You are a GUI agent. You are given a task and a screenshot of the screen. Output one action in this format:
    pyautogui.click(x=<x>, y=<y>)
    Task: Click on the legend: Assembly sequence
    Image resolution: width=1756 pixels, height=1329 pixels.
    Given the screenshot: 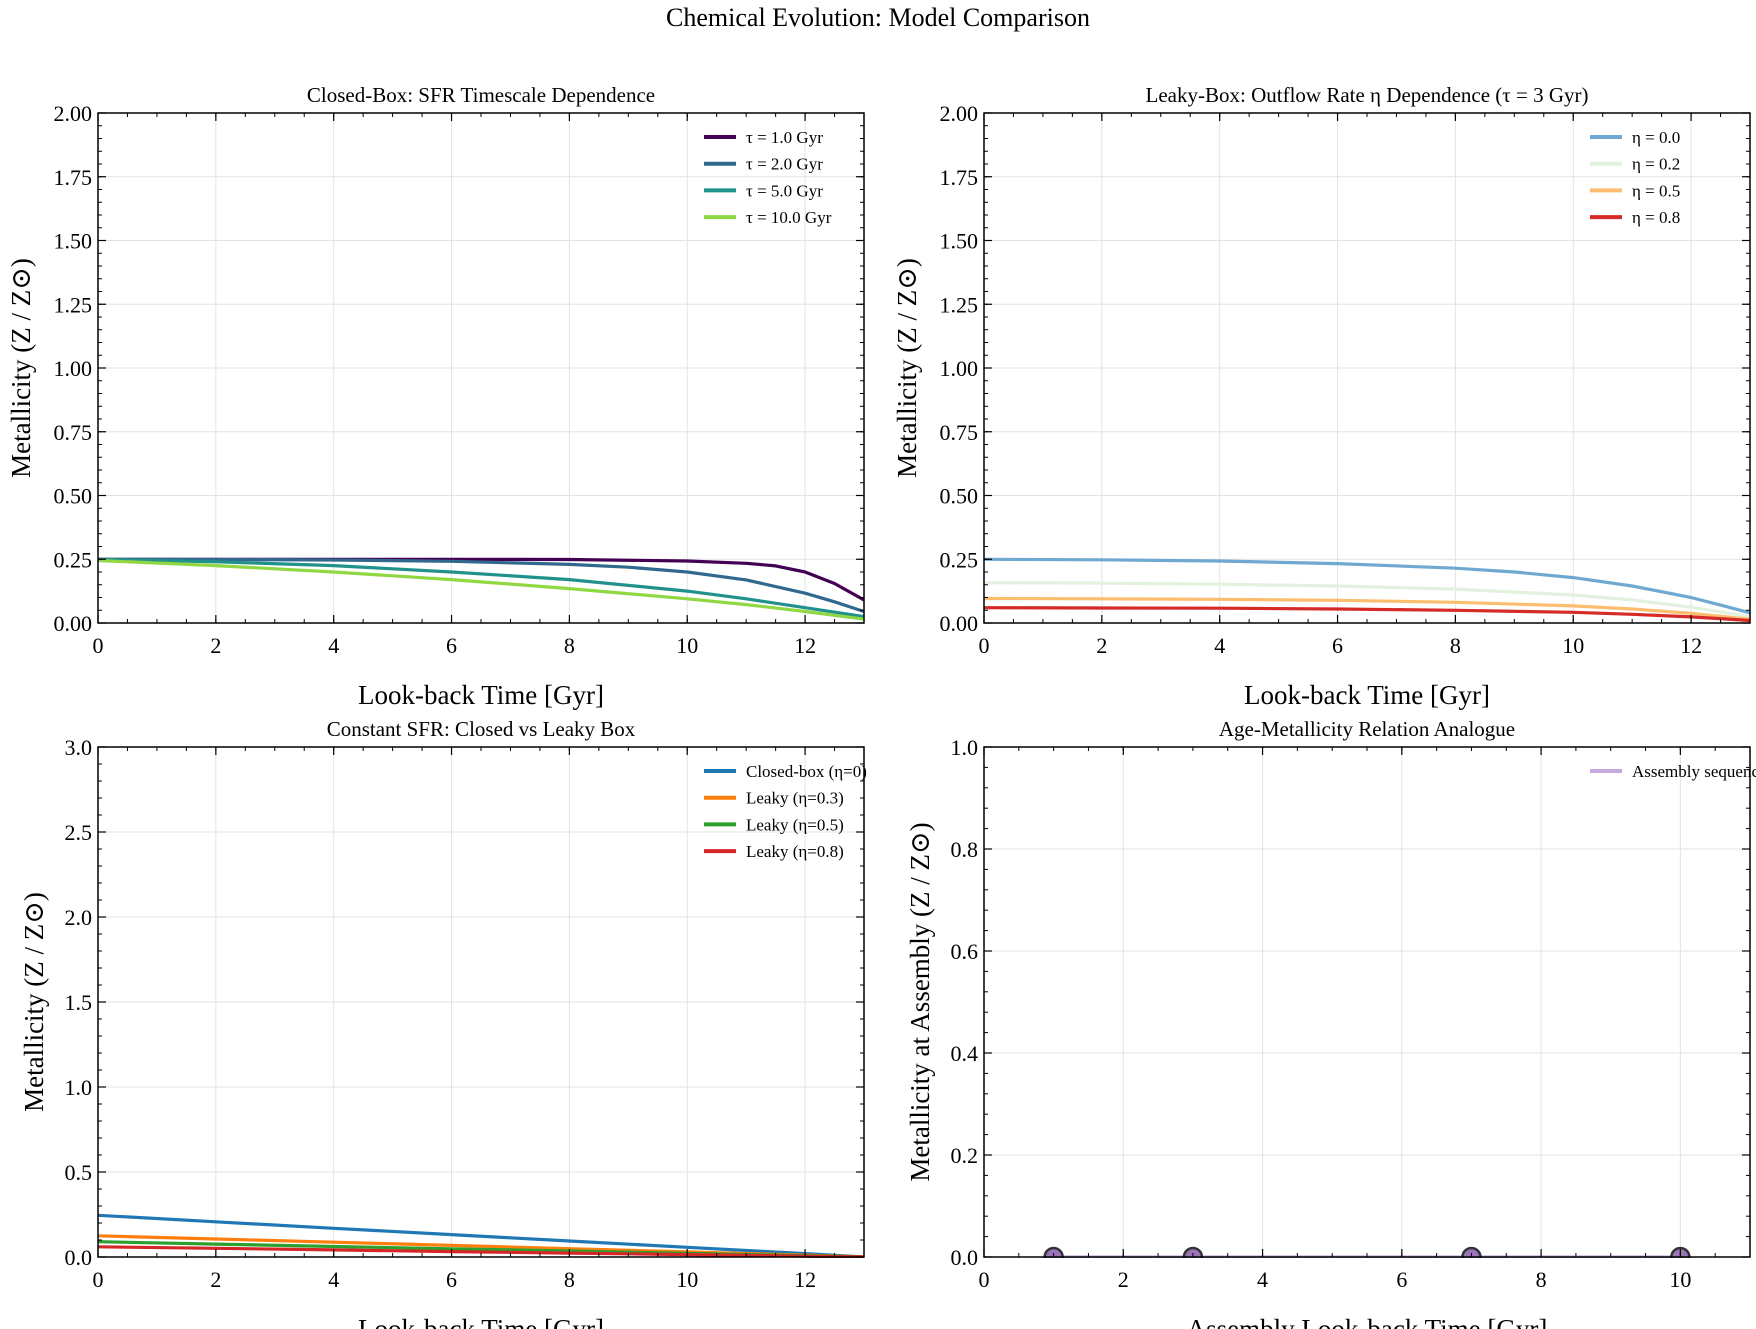 What is the action you would take?
    pyautogui.click(x=1673, y=771)
    